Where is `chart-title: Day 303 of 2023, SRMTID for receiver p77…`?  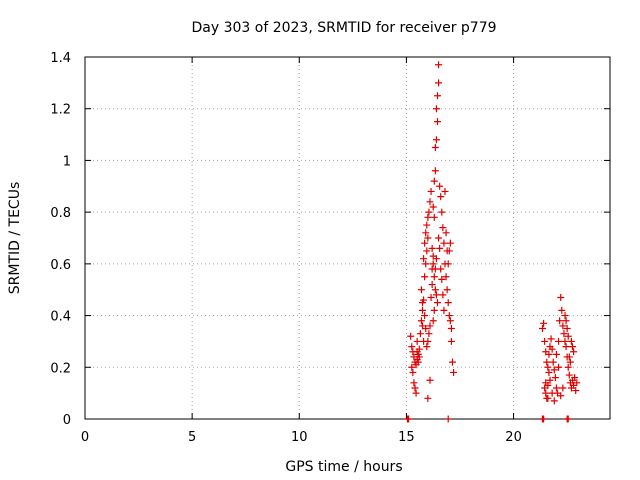 chart-title: Day 303 of 2023, SRMTID for receiver p77… is located at coordinates (343, 28).